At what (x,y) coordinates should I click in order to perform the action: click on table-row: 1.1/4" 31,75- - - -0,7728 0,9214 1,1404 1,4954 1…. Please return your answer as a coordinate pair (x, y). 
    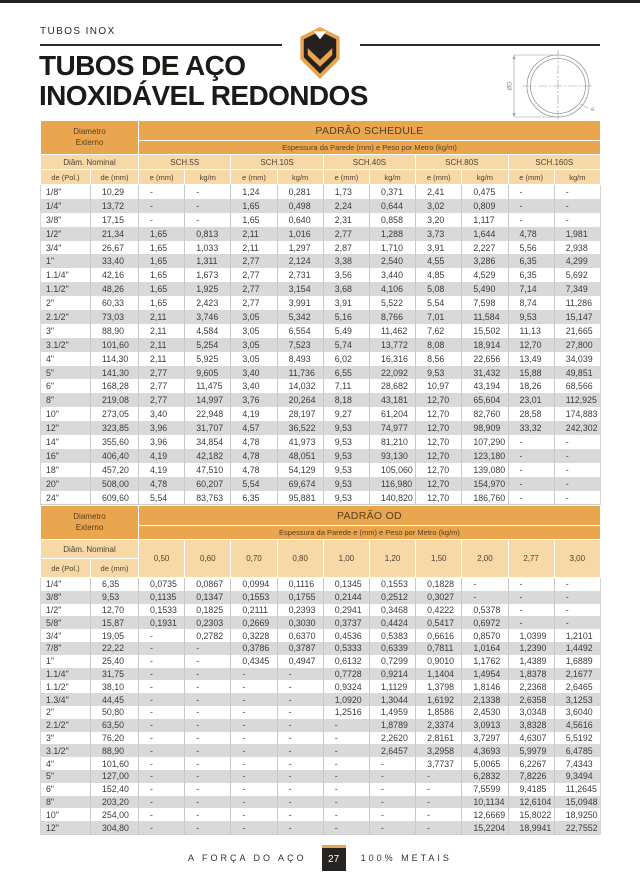
    Looking at the image, I should click on (320, 674).